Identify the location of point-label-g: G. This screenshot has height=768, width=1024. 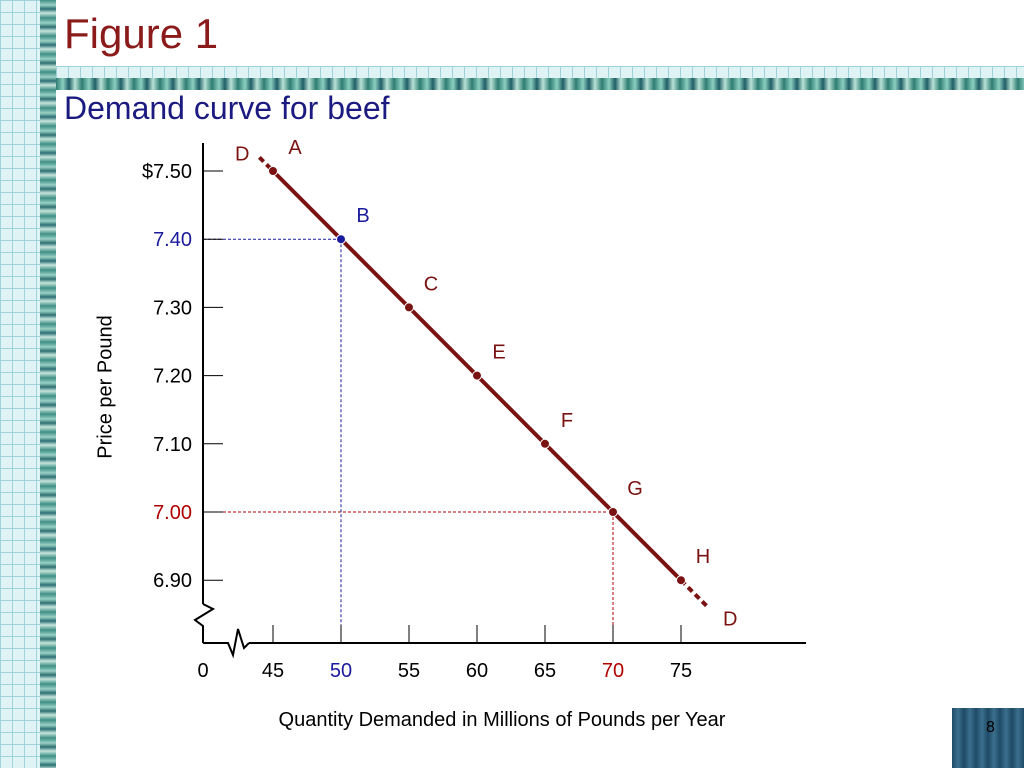
(635, 489).